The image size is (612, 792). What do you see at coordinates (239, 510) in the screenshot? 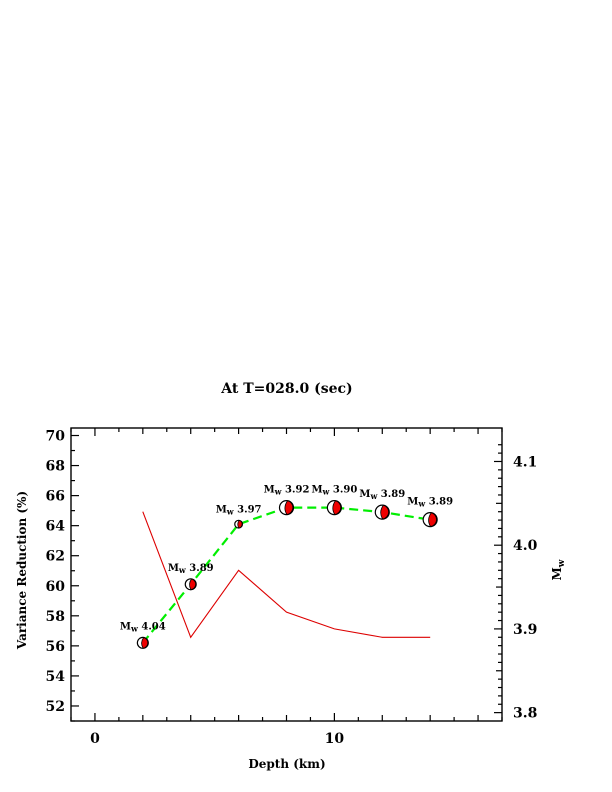
I see `magnitude-label: Mw 3.97` at bounding box center [239, 510].